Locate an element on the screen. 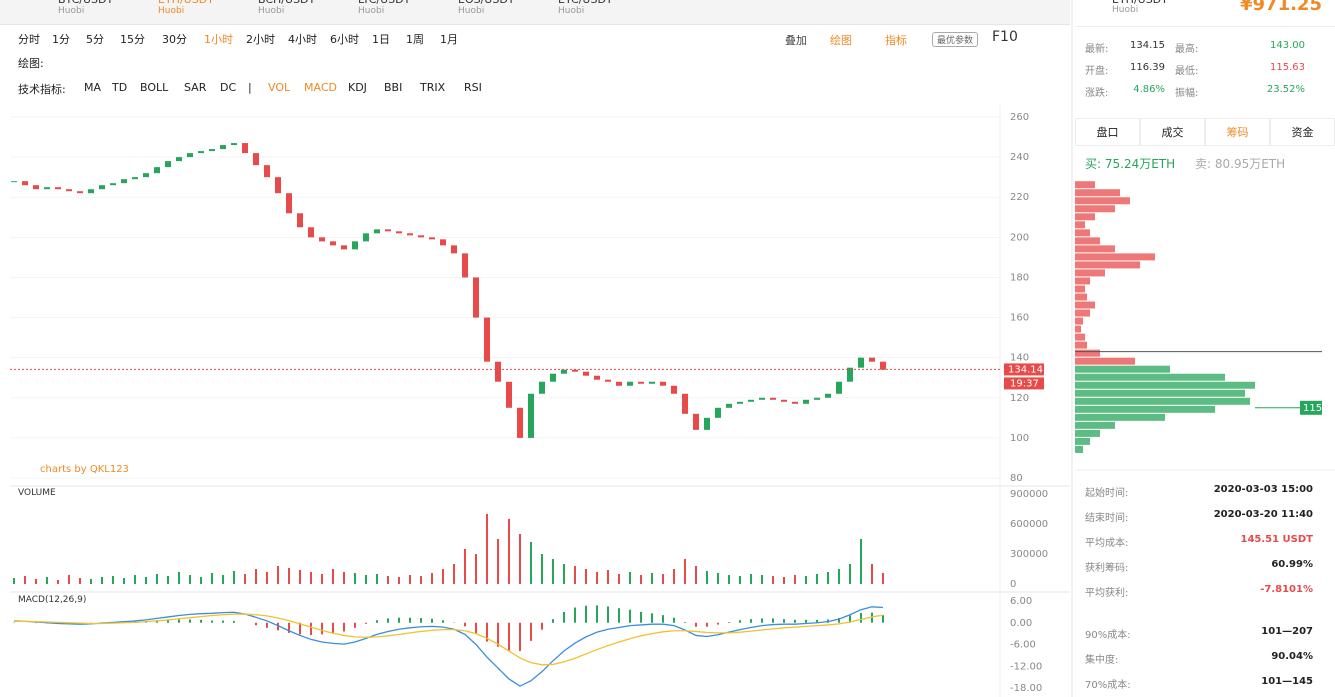  period-button: 1小时 is located at coordinates (218, 39).